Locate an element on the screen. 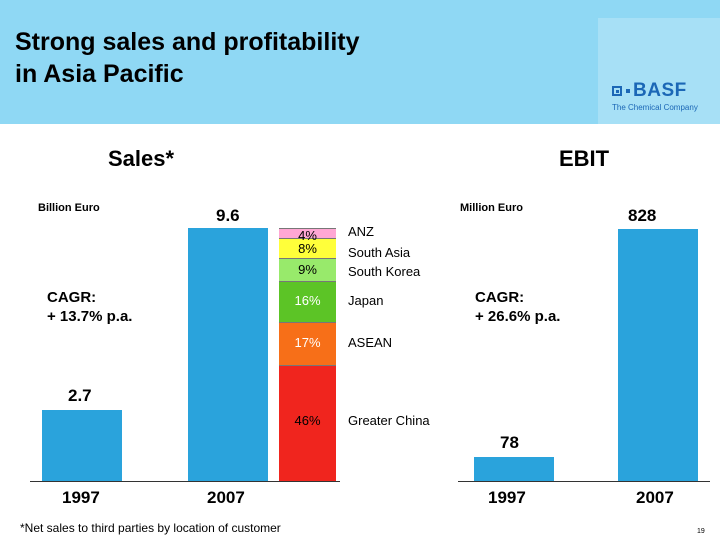 The height and width of the screenshot is (540, 720). segment-pct-anz: 4% is located at coordinates (307, 235).